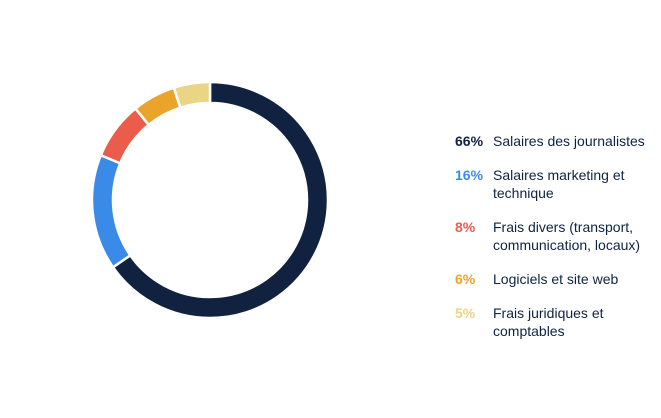 This screenshot has width=661, height=418. Describe the element at coordinates (469, 141) in the screenshot. I see `legend-percent: 66%` at that location.